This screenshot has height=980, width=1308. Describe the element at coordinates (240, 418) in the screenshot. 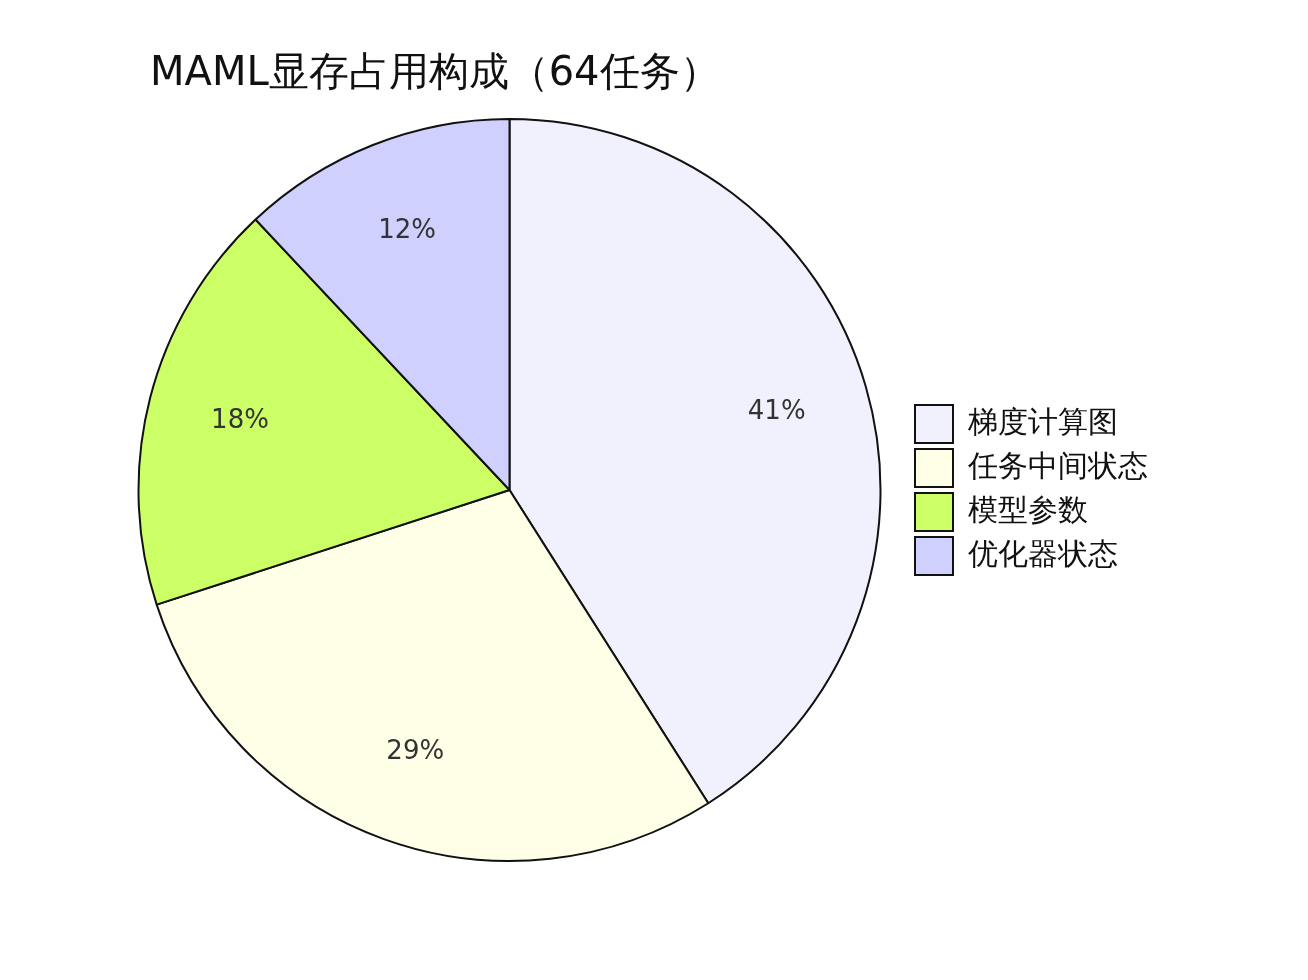

I see `data-label: 18%` at that location.